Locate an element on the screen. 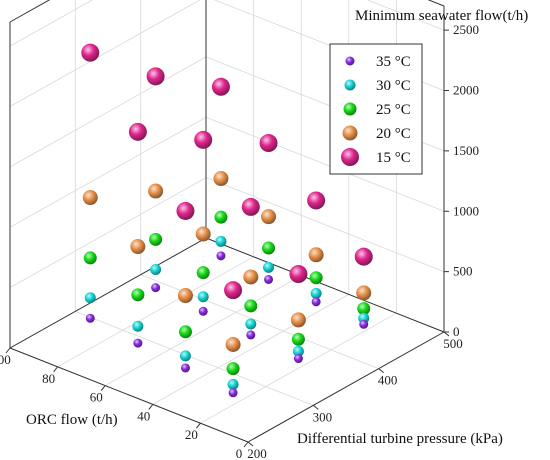 The height and width of the screenshot is (460, 550). legend-label: 35 °C is located at coordinates (393, 62).